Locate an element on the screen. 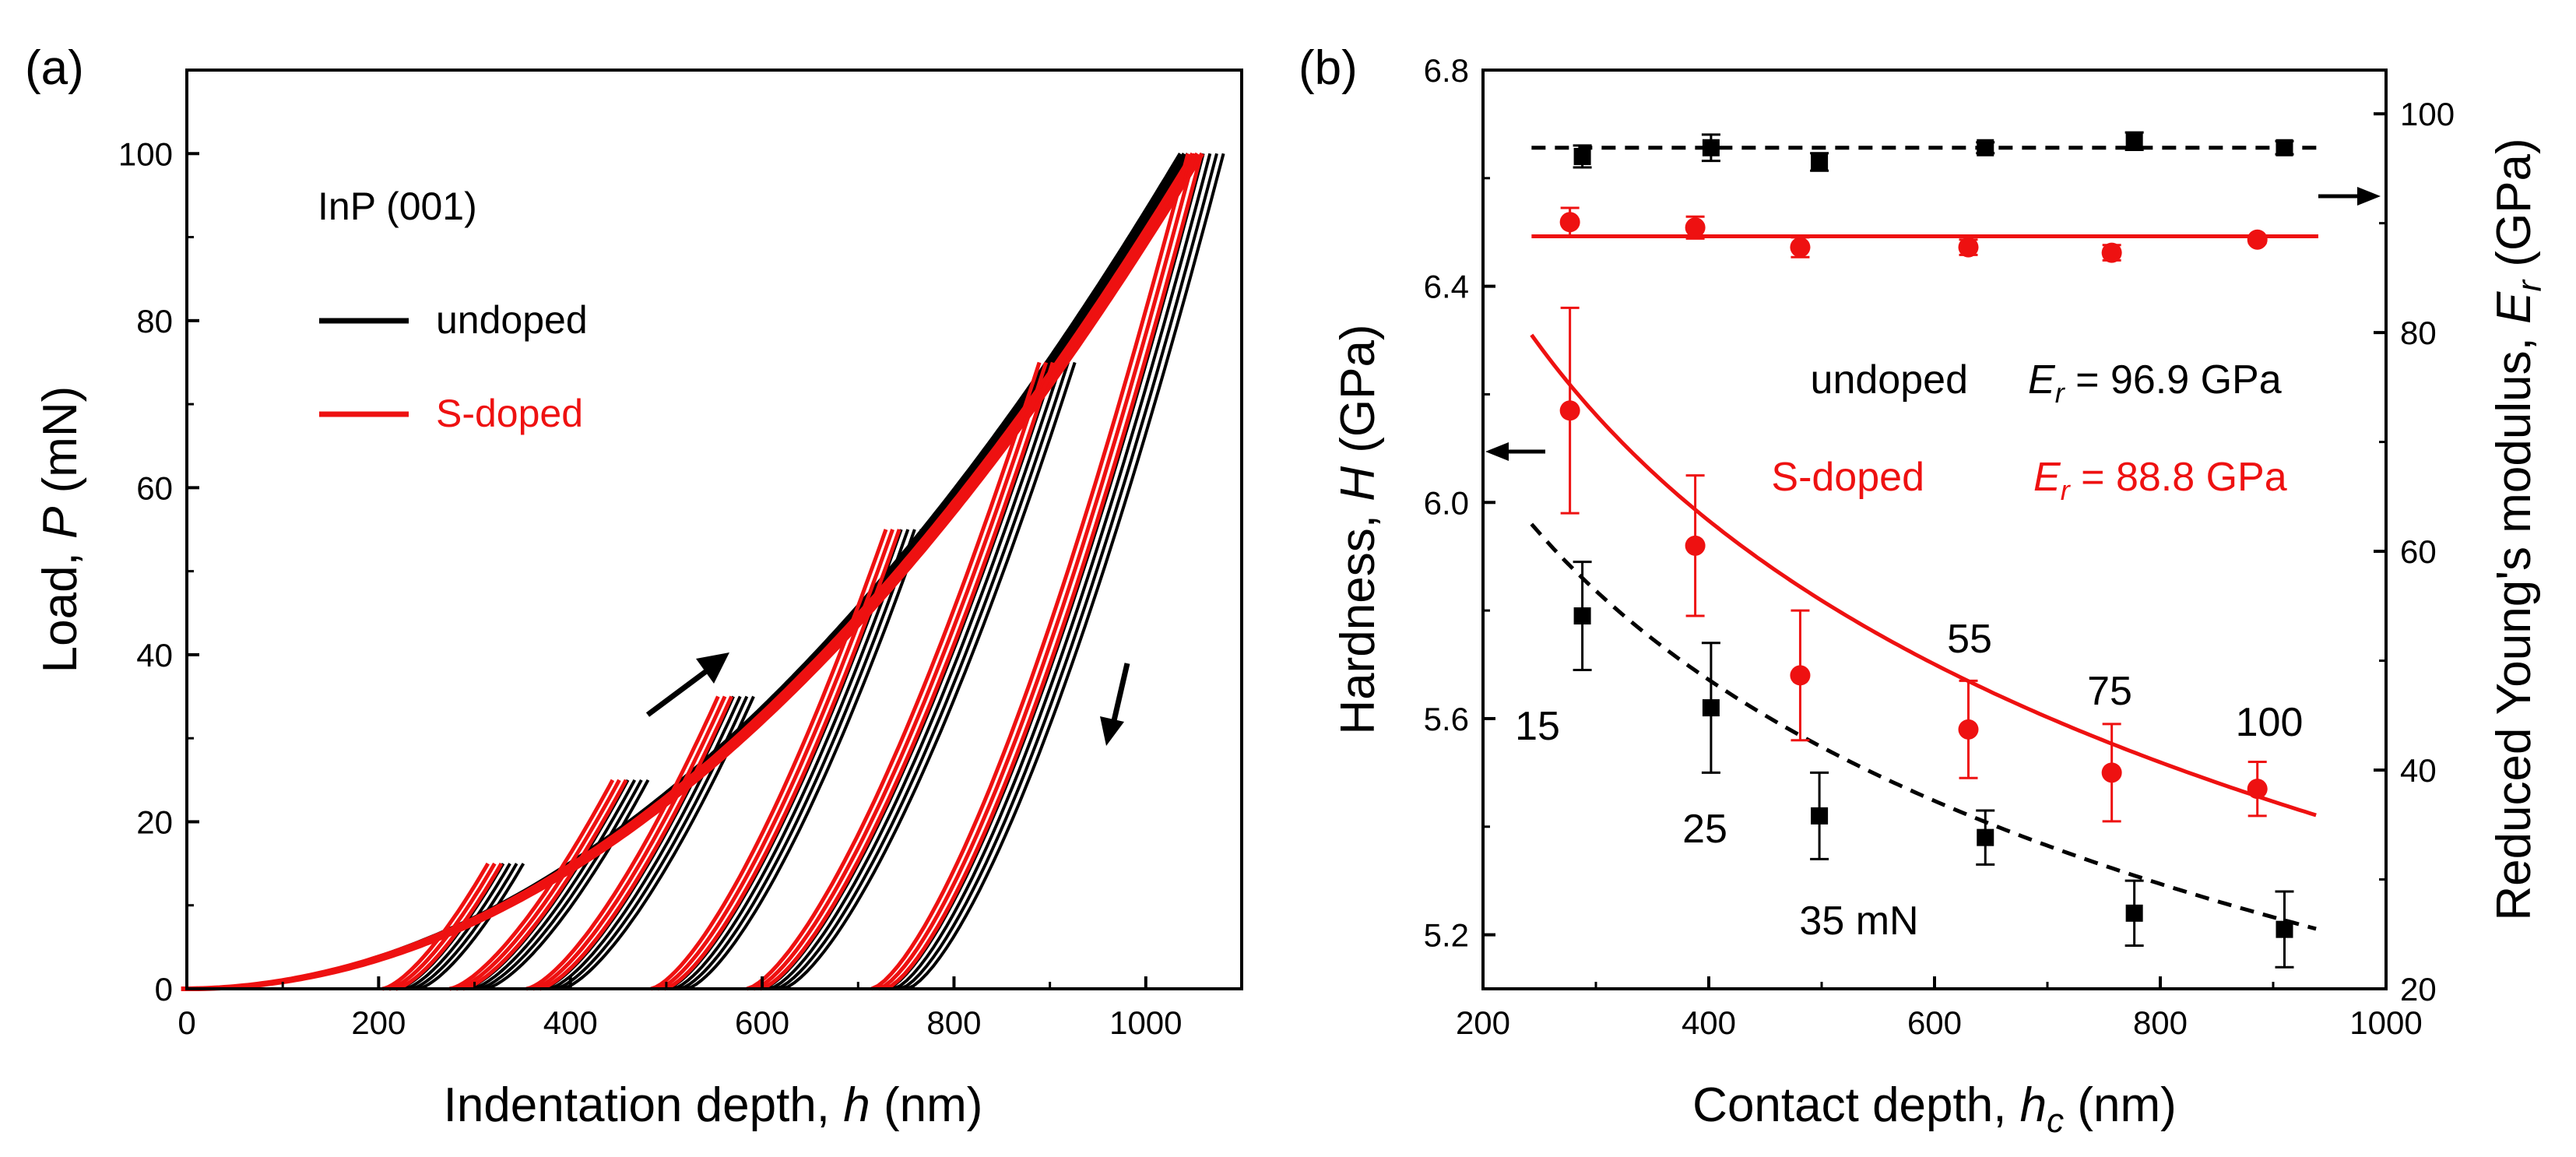  a-legend-sdoped-label: S-doped is located at coordinates (510, 414).